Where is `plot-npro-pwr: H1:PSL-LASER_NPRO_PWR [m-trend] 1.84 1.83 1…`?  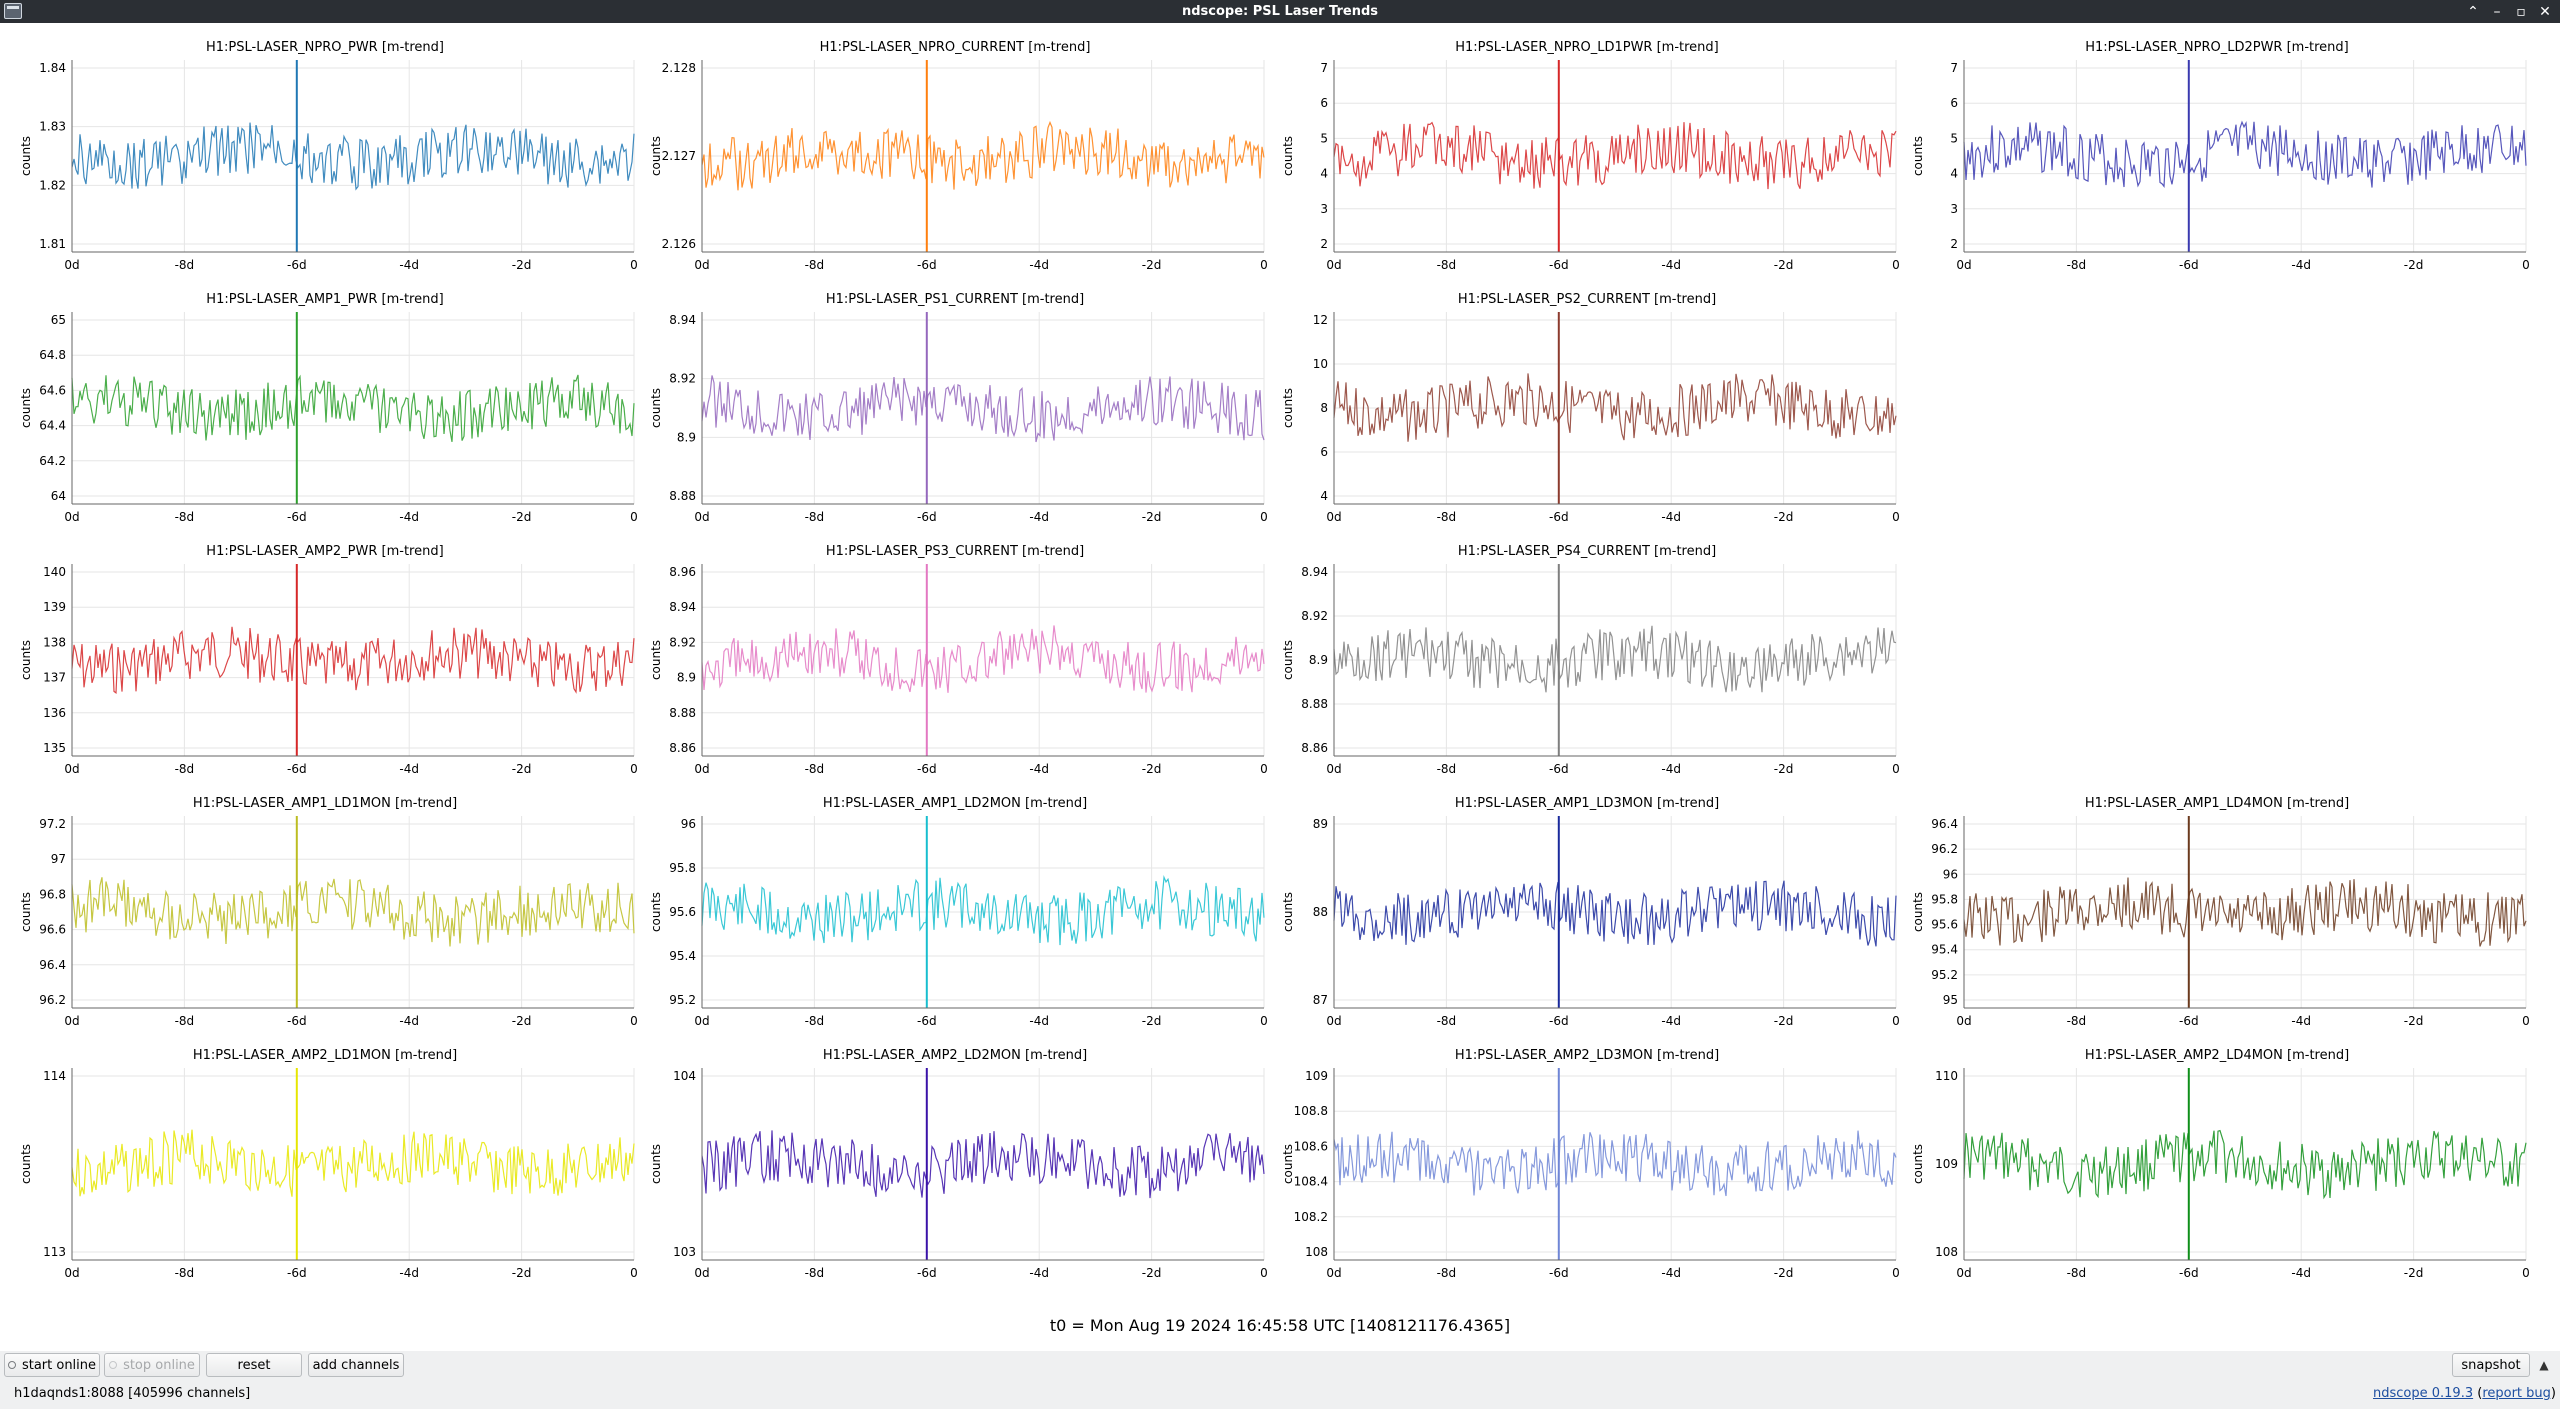
plot-npro-pwr: H1:PSL-LASER_NPRO_PWR [m-trend] 1.84 1.83 1… is located at coordinates (325, 165).